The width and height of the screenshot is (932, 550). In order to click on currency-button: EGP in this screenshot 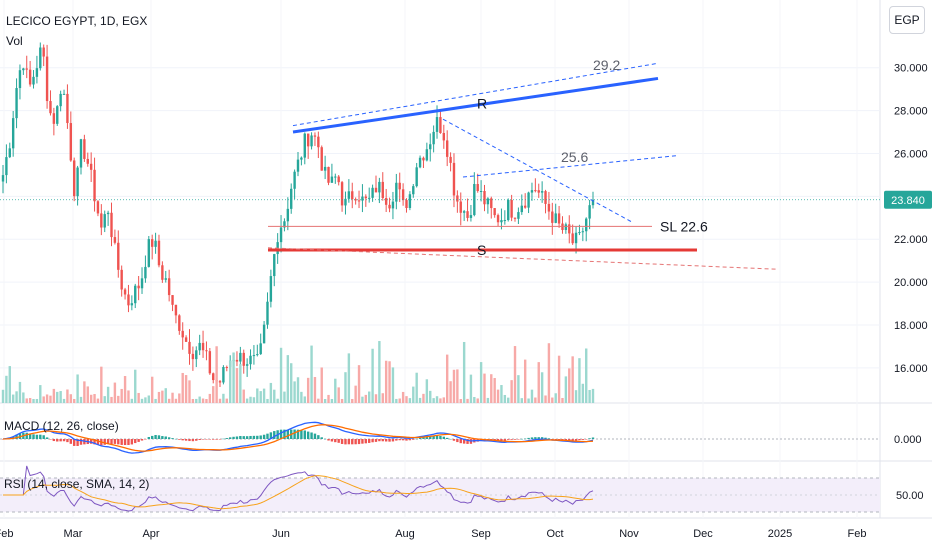, I will do `click(907, 20)`.